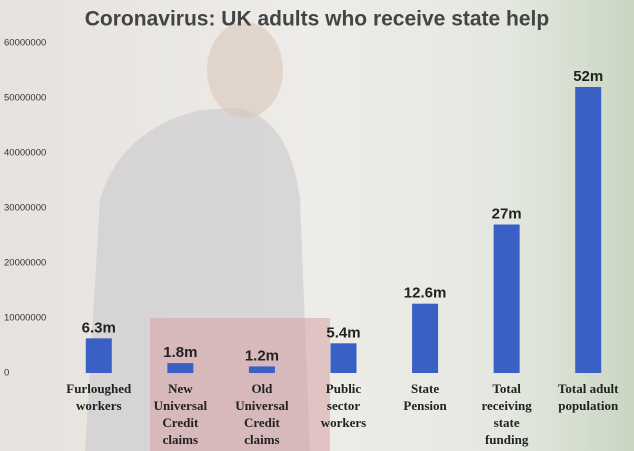 This screenshot has height=451, width=634. I want to click on x-tick-label-line: state, so click(507, 422).